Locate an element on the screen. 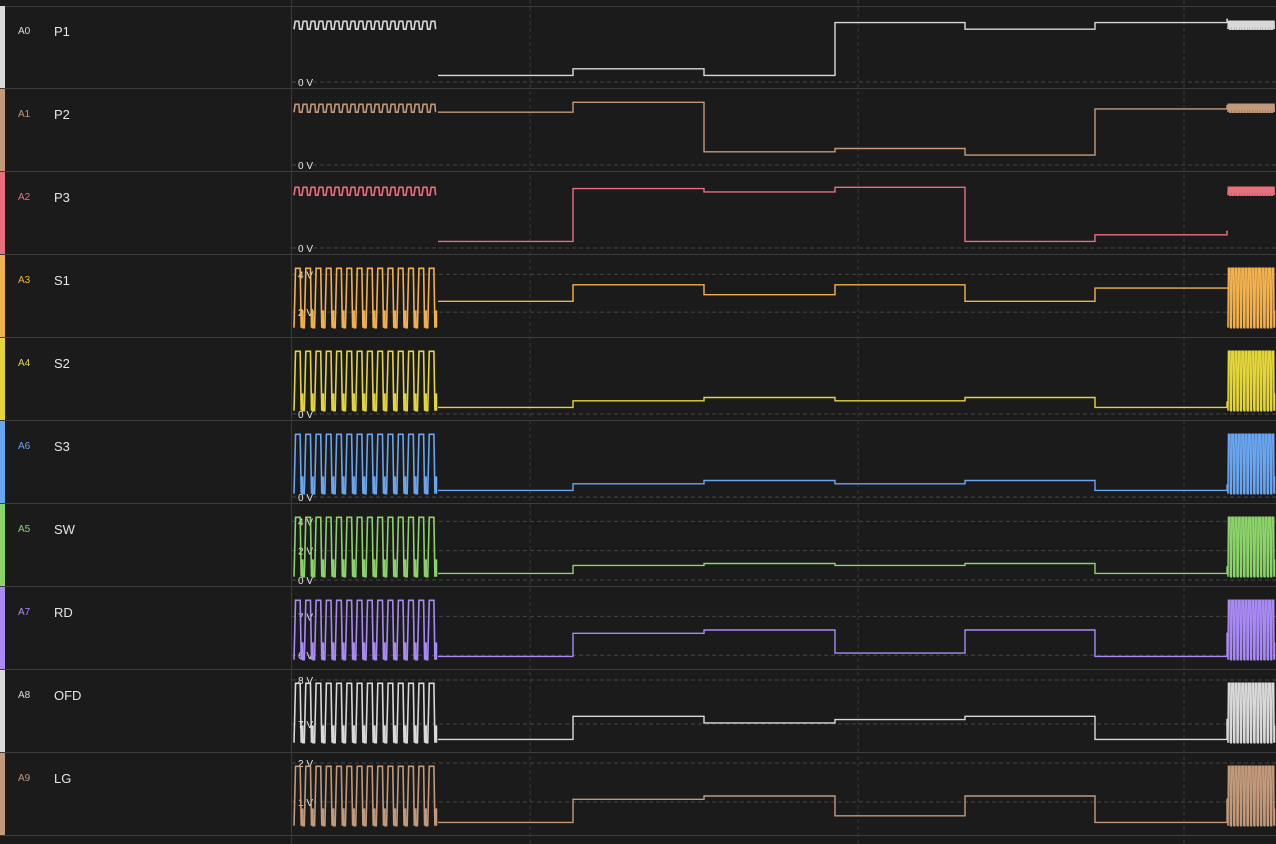  waveform-a9: 2 V 1 V is located at coordinates (784, 793).